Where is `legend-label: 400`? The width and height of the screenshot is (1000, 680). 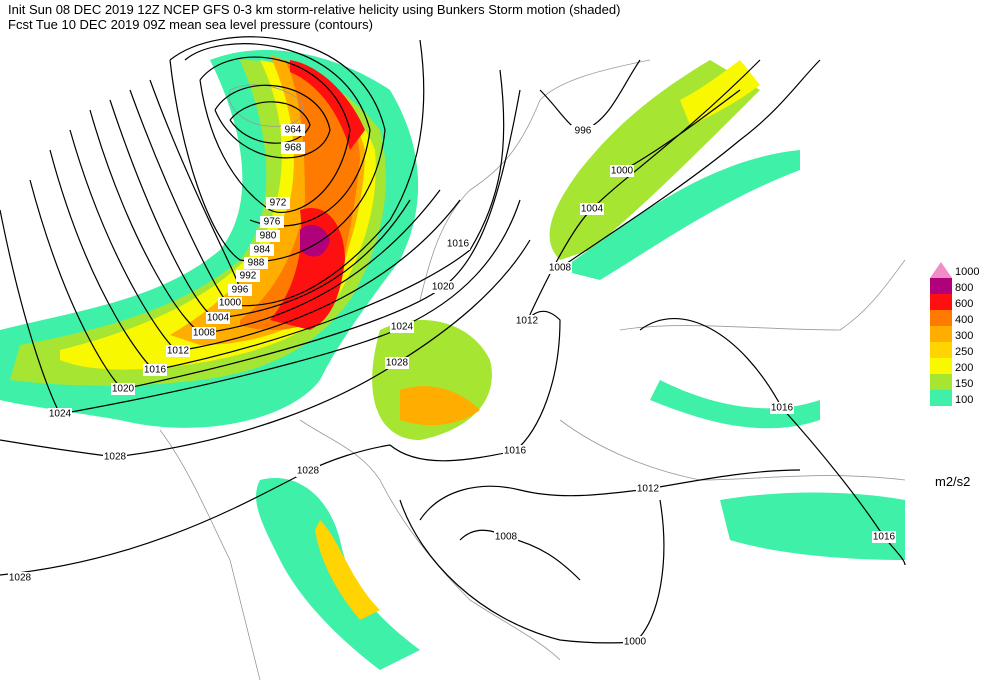
legend-label: 400 is located at coordinates (964, 320).